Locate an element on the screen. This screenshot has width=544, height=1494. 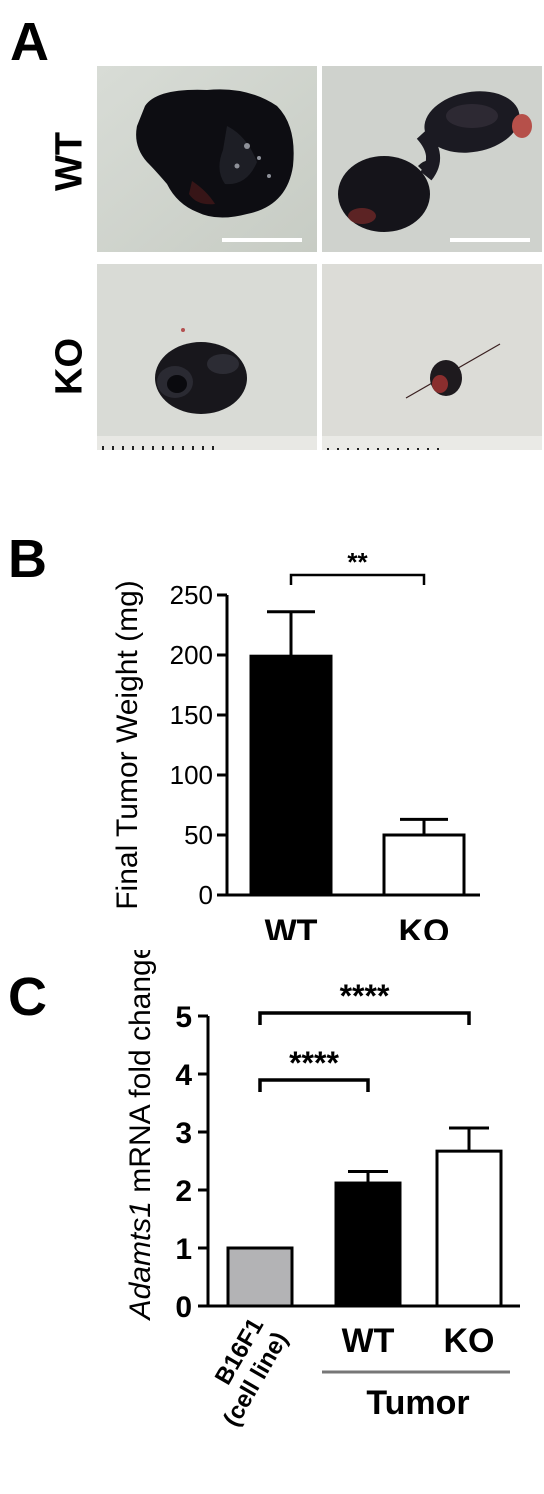
y-axis-label: Adamts1 mRNA fold change is located at coordinates (140, 1135).